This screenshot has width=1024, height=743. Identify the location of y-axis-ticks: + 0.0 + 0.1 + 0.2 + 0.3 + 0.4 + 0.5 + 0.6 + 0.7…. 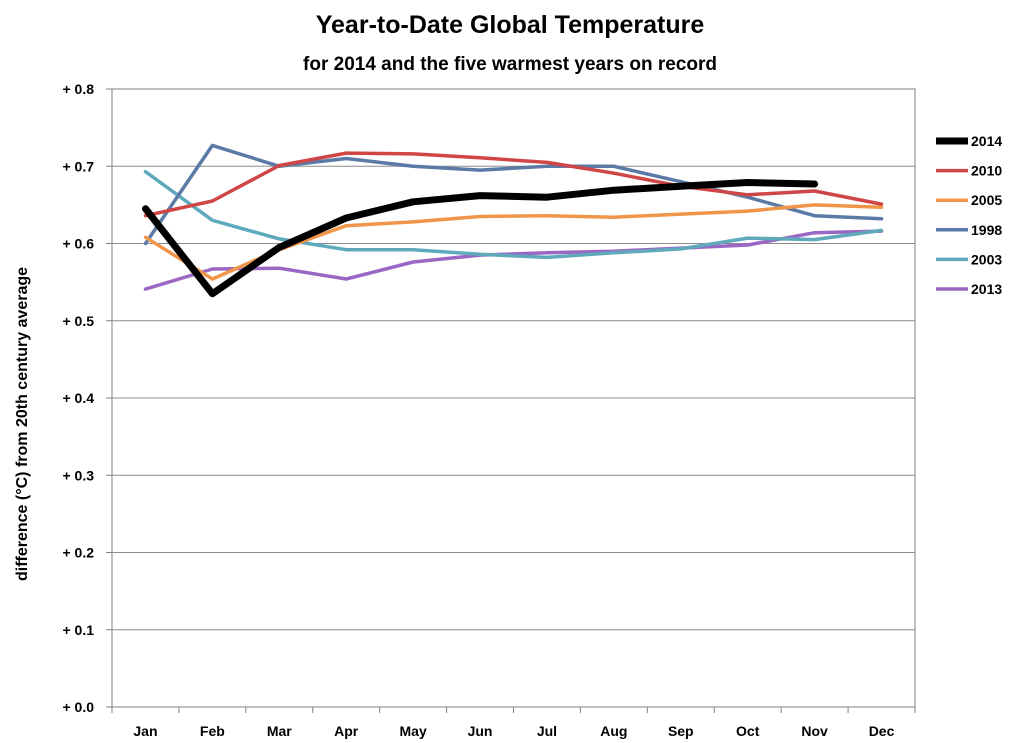
(87, 398).